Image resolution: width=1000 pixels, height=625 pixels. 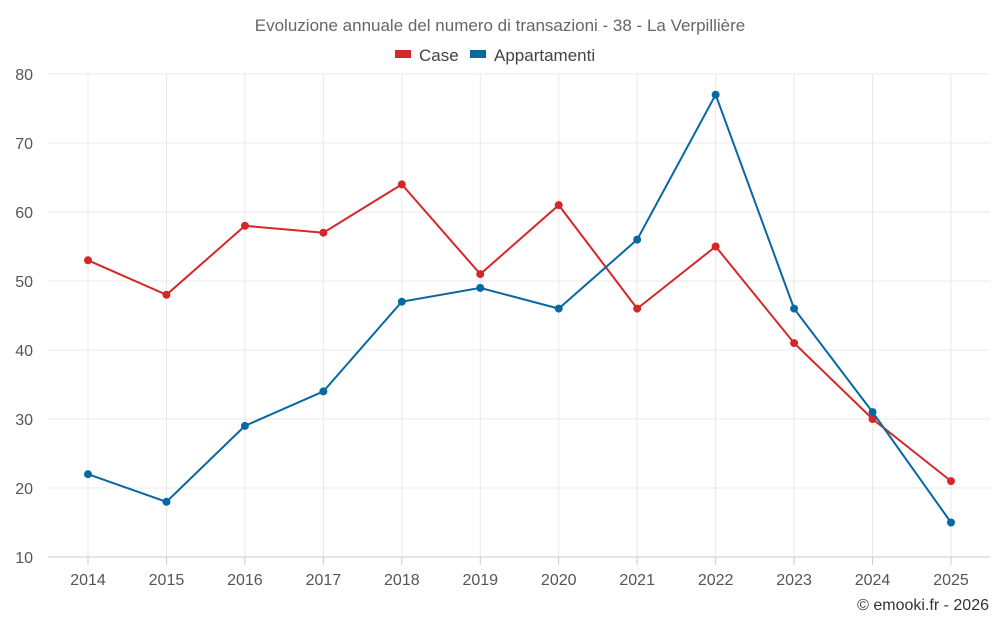 What do you see at coordinates (245, 580) in the screenshot?
I see `x-tick-label: 2016` at bounding box center [245, 580].